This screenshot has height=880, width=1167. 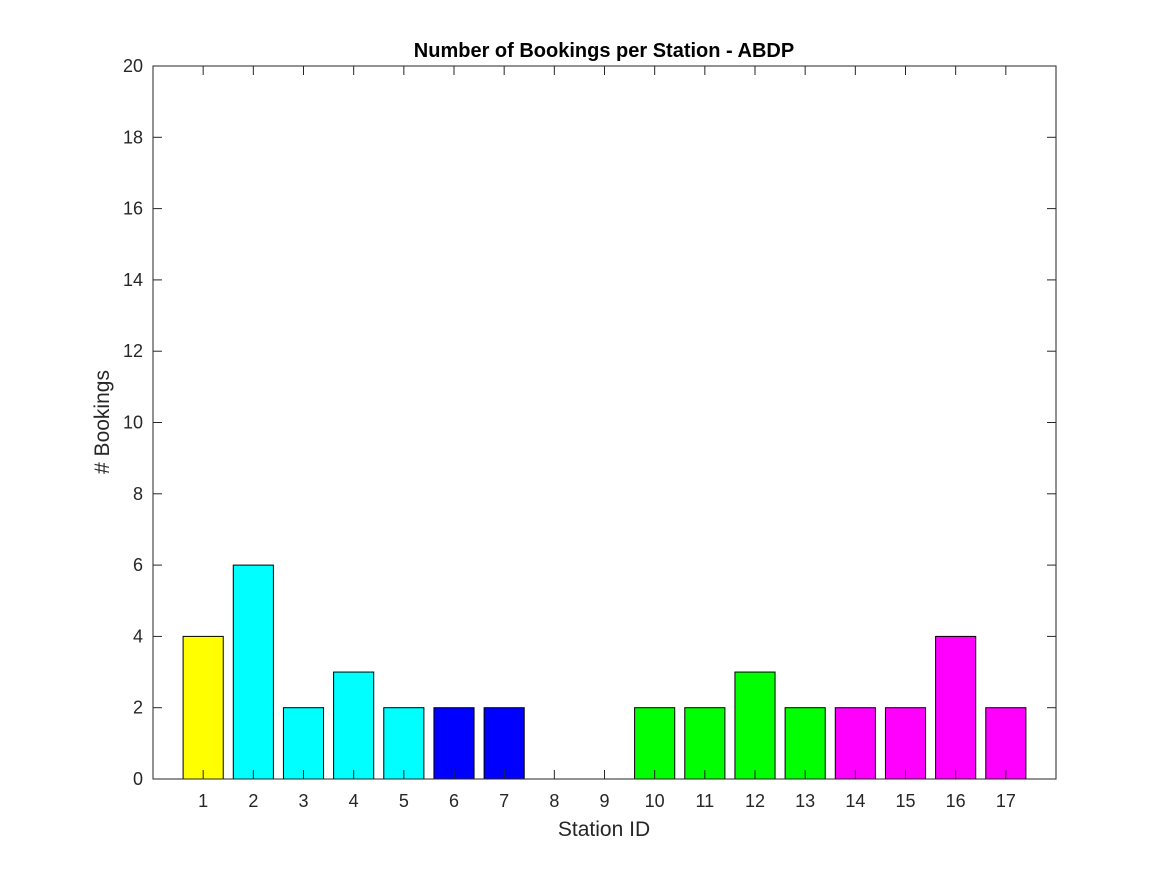 I want to click on x-tick-label: 17, so click(x=1006, y=801).